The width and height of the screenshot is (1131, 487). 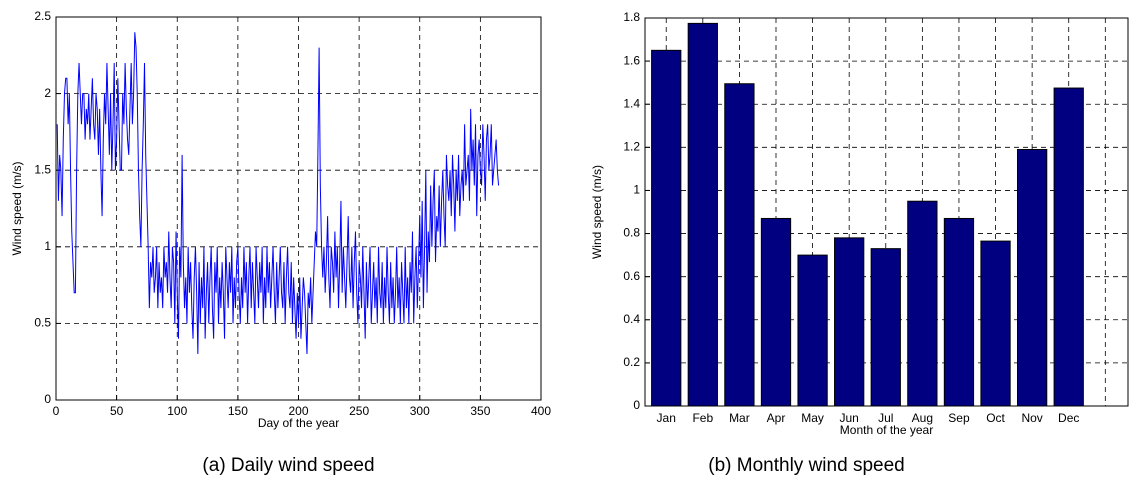 I want to click on x-tick-label: Oct, so click(x=995, y=418).